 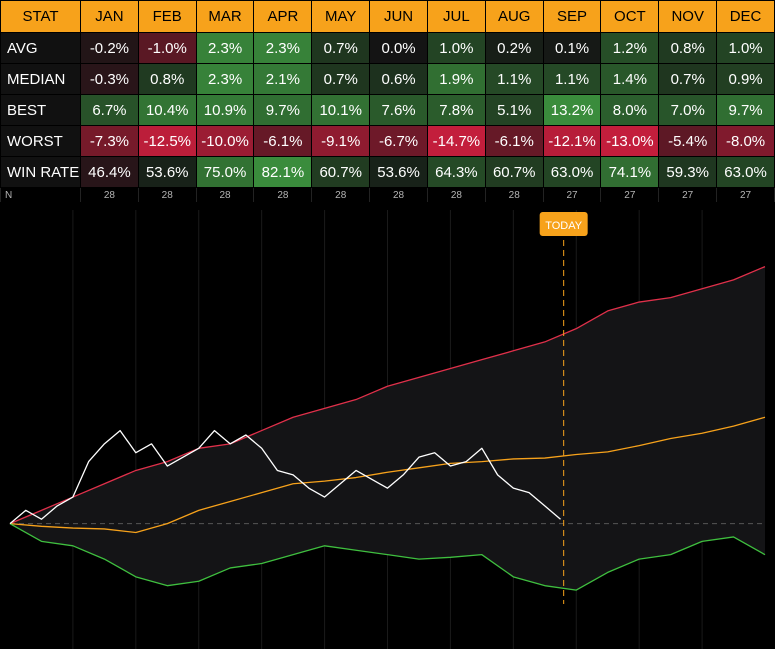 What do you see at coordinates (456, 79) in the screenshot?
I see `table-cell: 1.9%` at bounding box center [456, 79].